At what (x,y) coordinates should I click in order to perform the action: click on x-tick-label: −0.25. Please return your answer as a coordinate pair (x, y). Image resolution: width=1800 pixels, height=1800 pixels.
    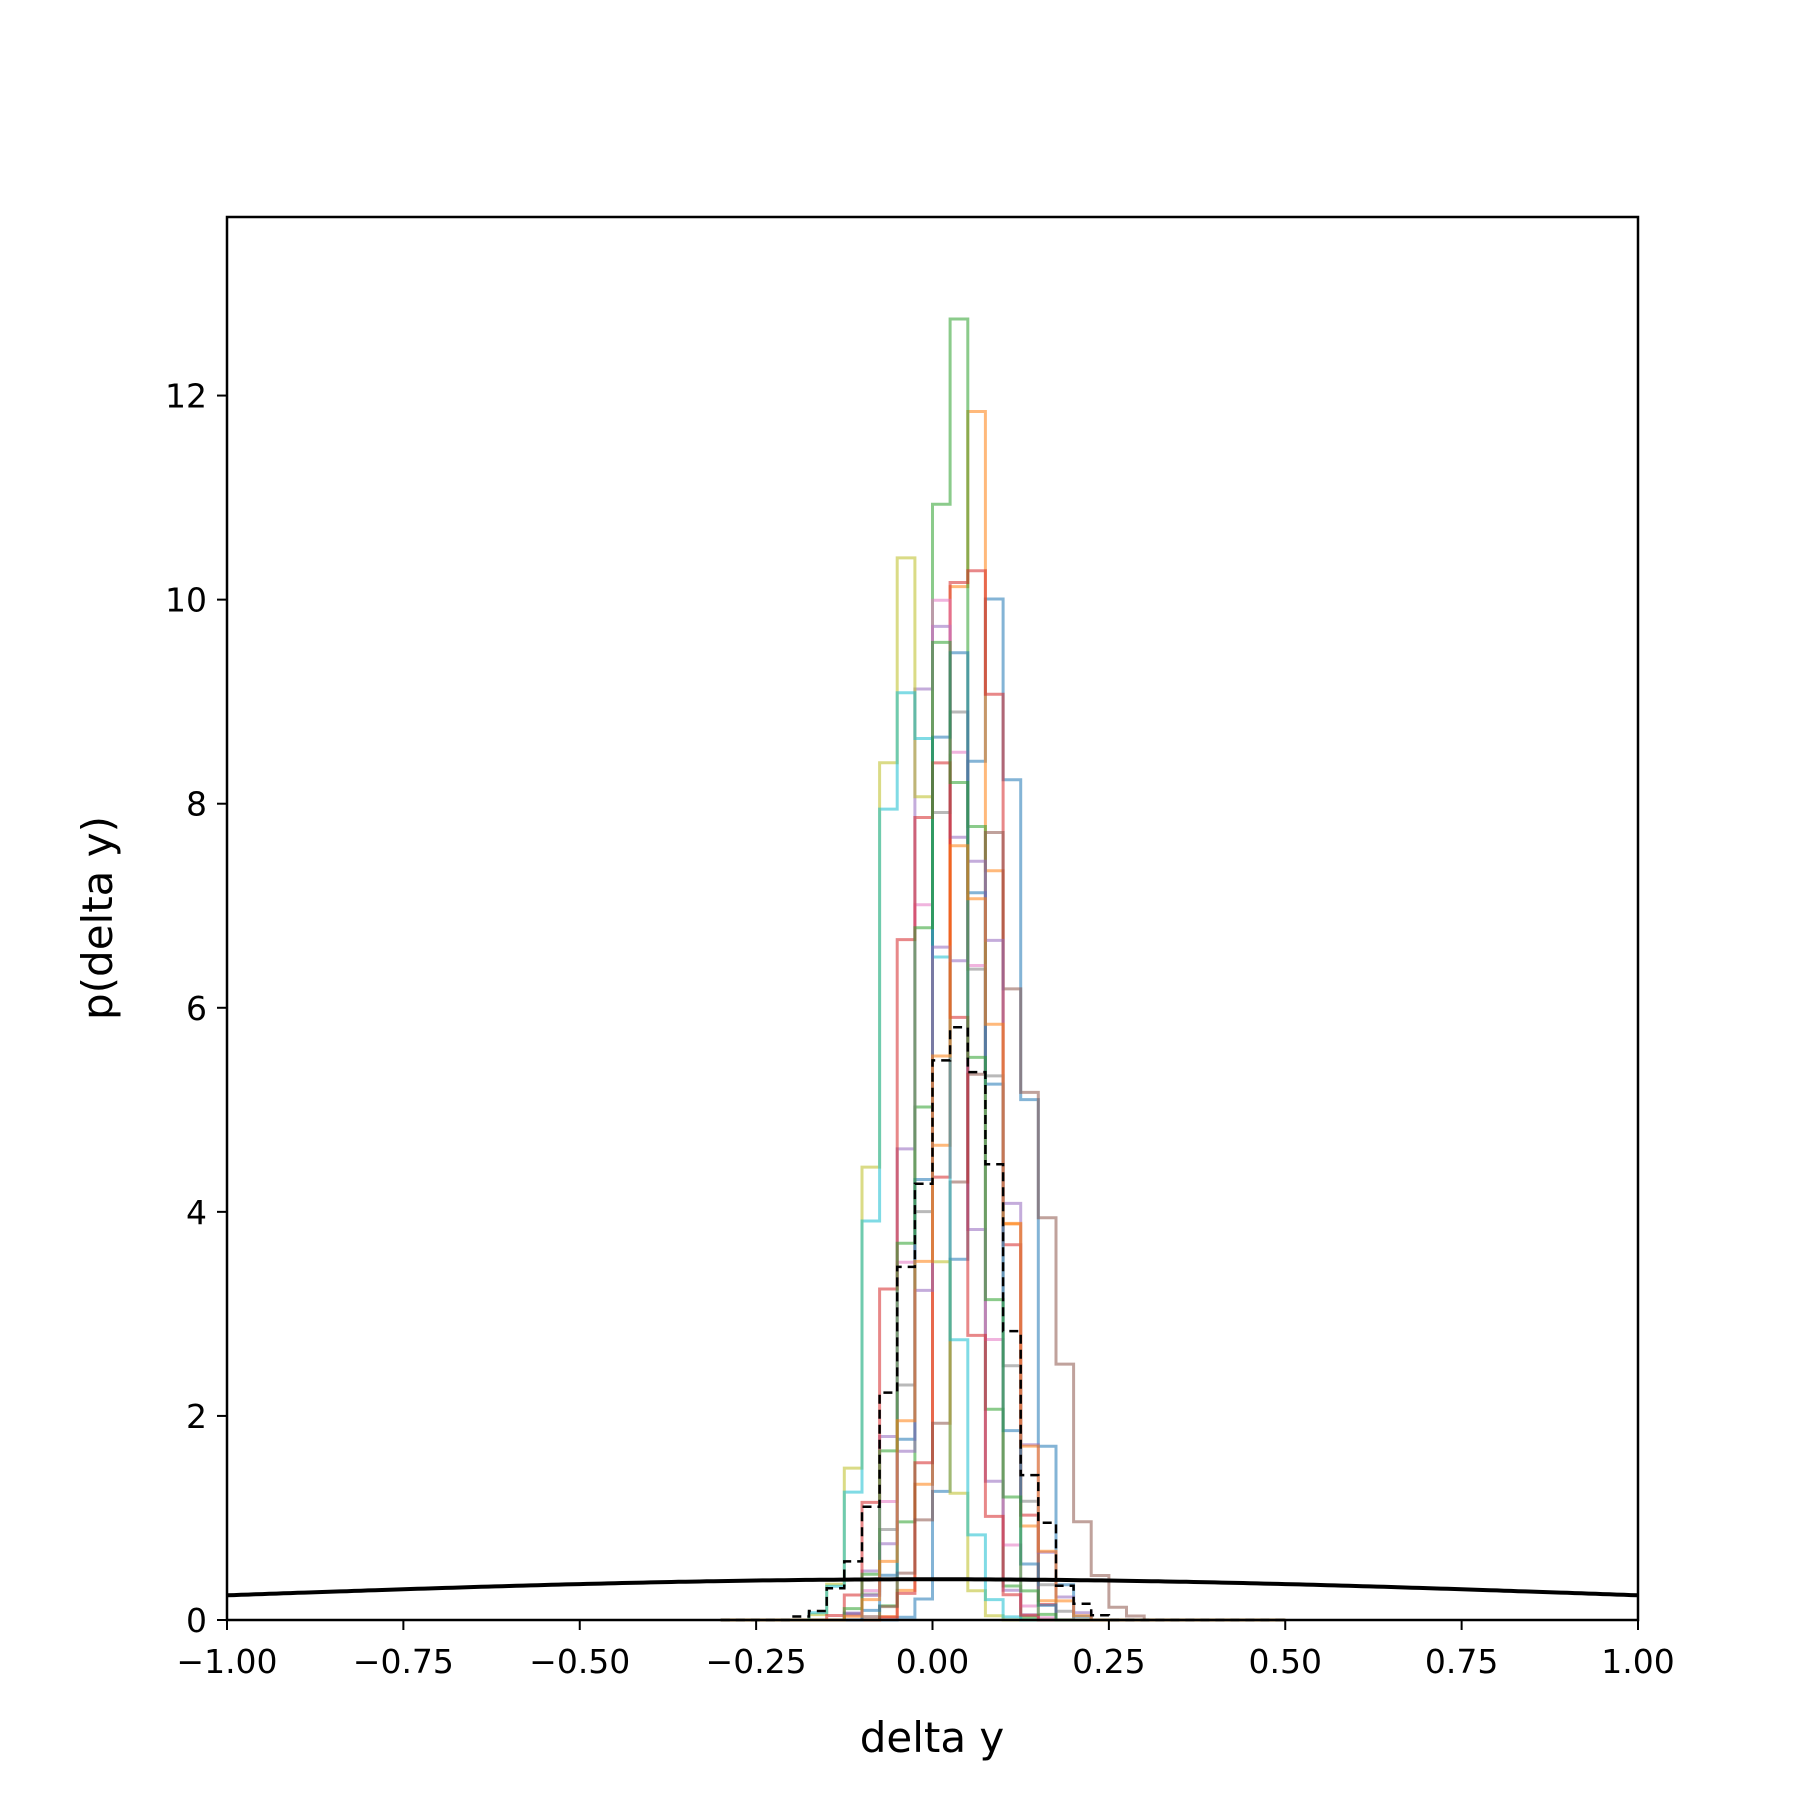
    Looking at the image, I should click on (756, 1661).